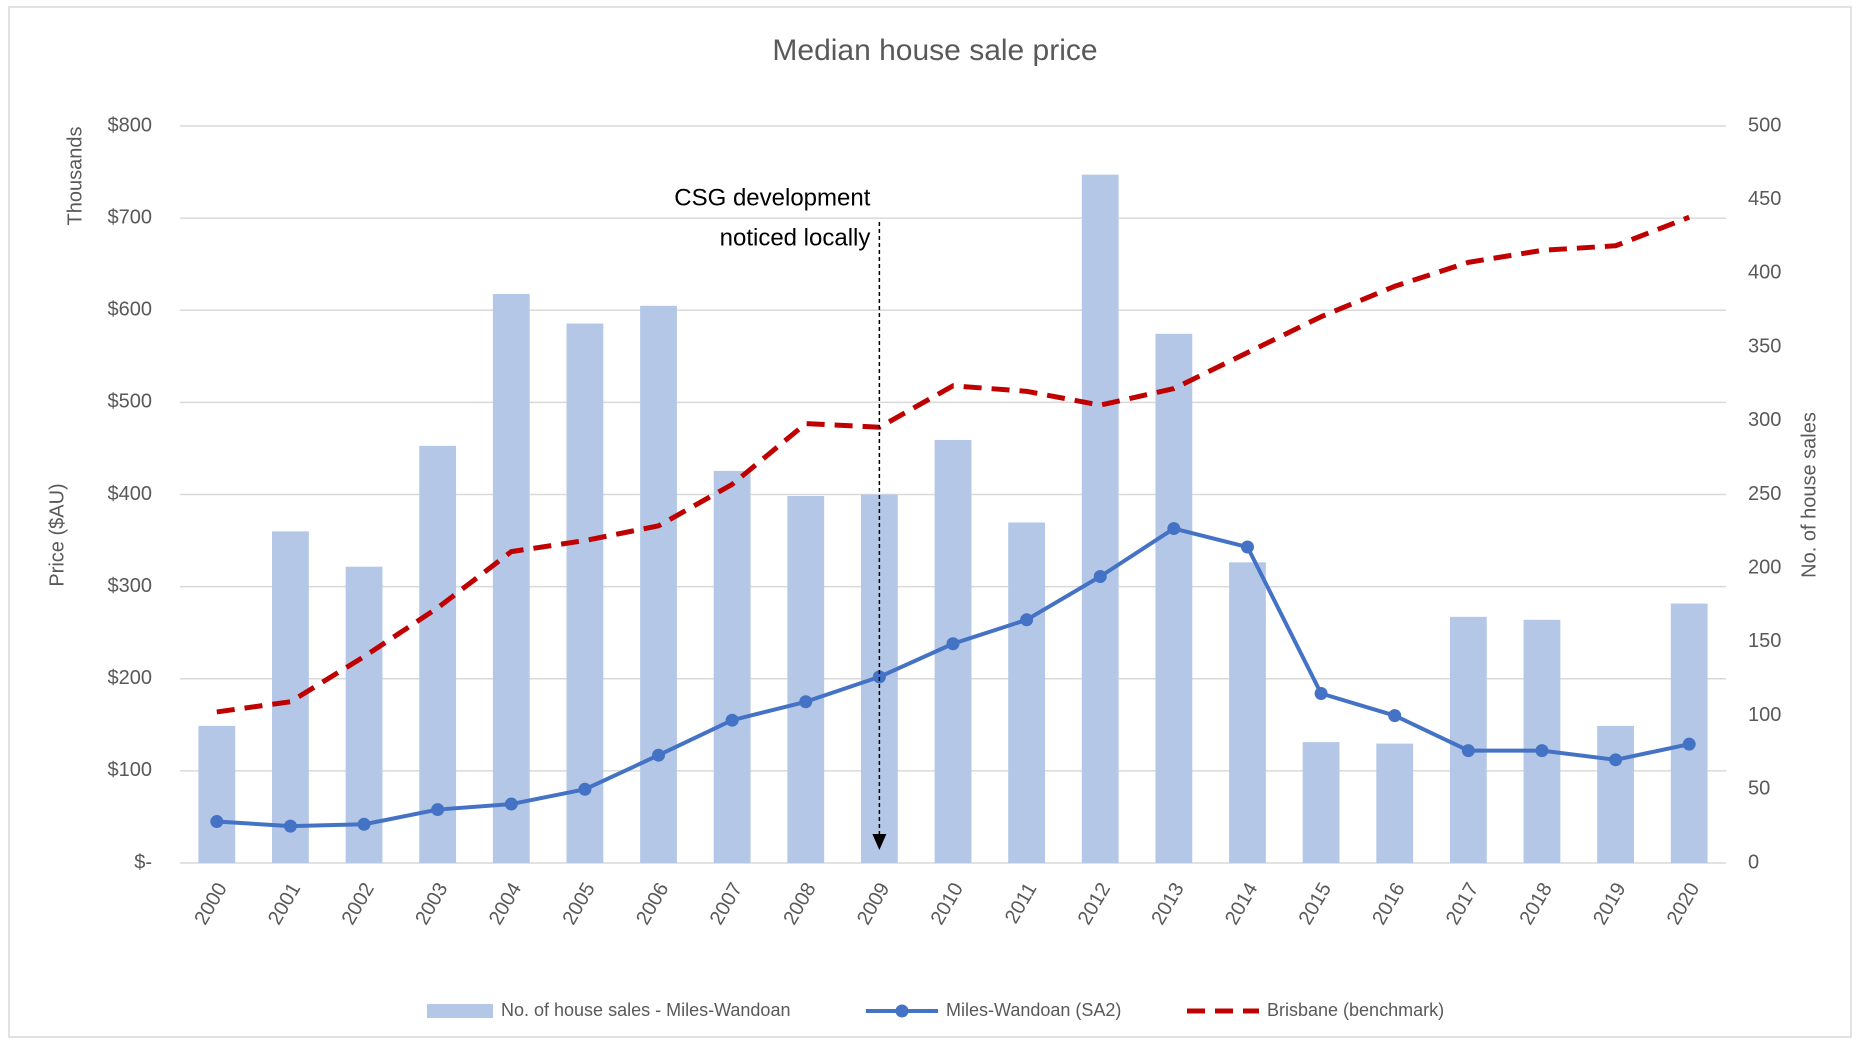 The height and width of the screenshot is (1043, 1861). What do you see at coordinates (1764, 346) in the screenshot?
I see `y2-tick-label: 350` at bounding box center [1764, 346].